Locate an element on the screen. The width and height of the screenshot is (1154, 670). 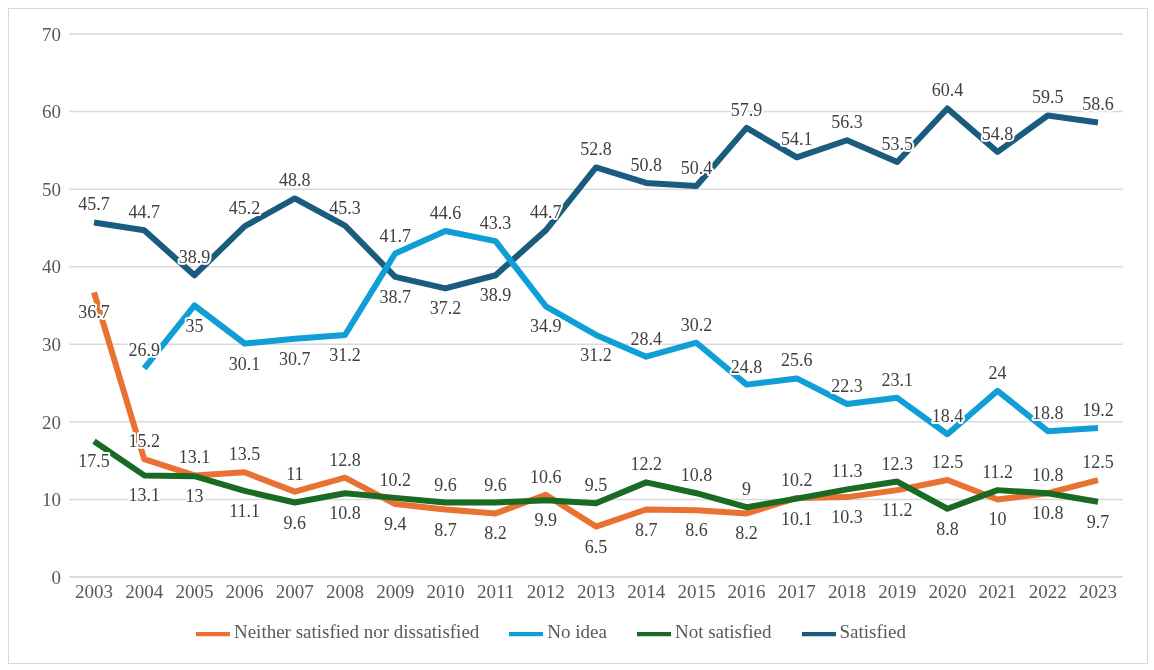
data-label: 54.1 is located at coordinates (797, 139).